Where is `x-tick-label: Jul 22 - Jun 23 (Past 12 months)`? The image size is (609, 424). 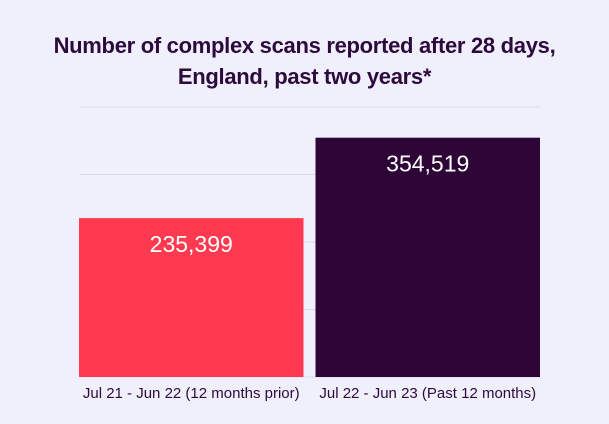 x-tick-label: Jul 22 - Jun 23 (Past 12 months) is located at coordinates (427, 393).